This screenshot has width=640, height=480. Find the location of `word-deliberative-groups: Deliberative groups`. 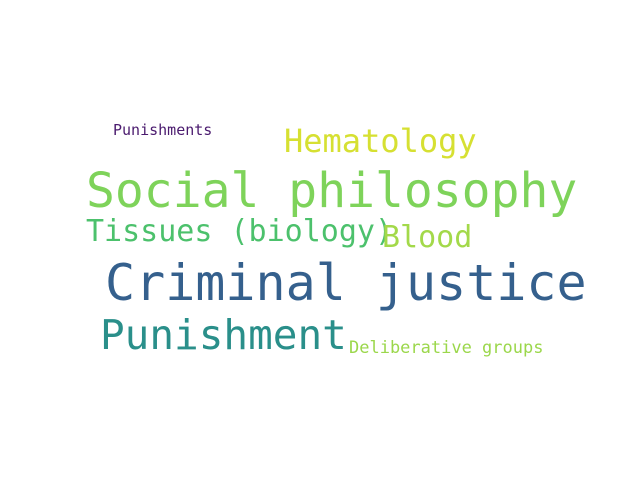

word-deliberative-groups: Deliberative groups is located at coordinates (446, 348).